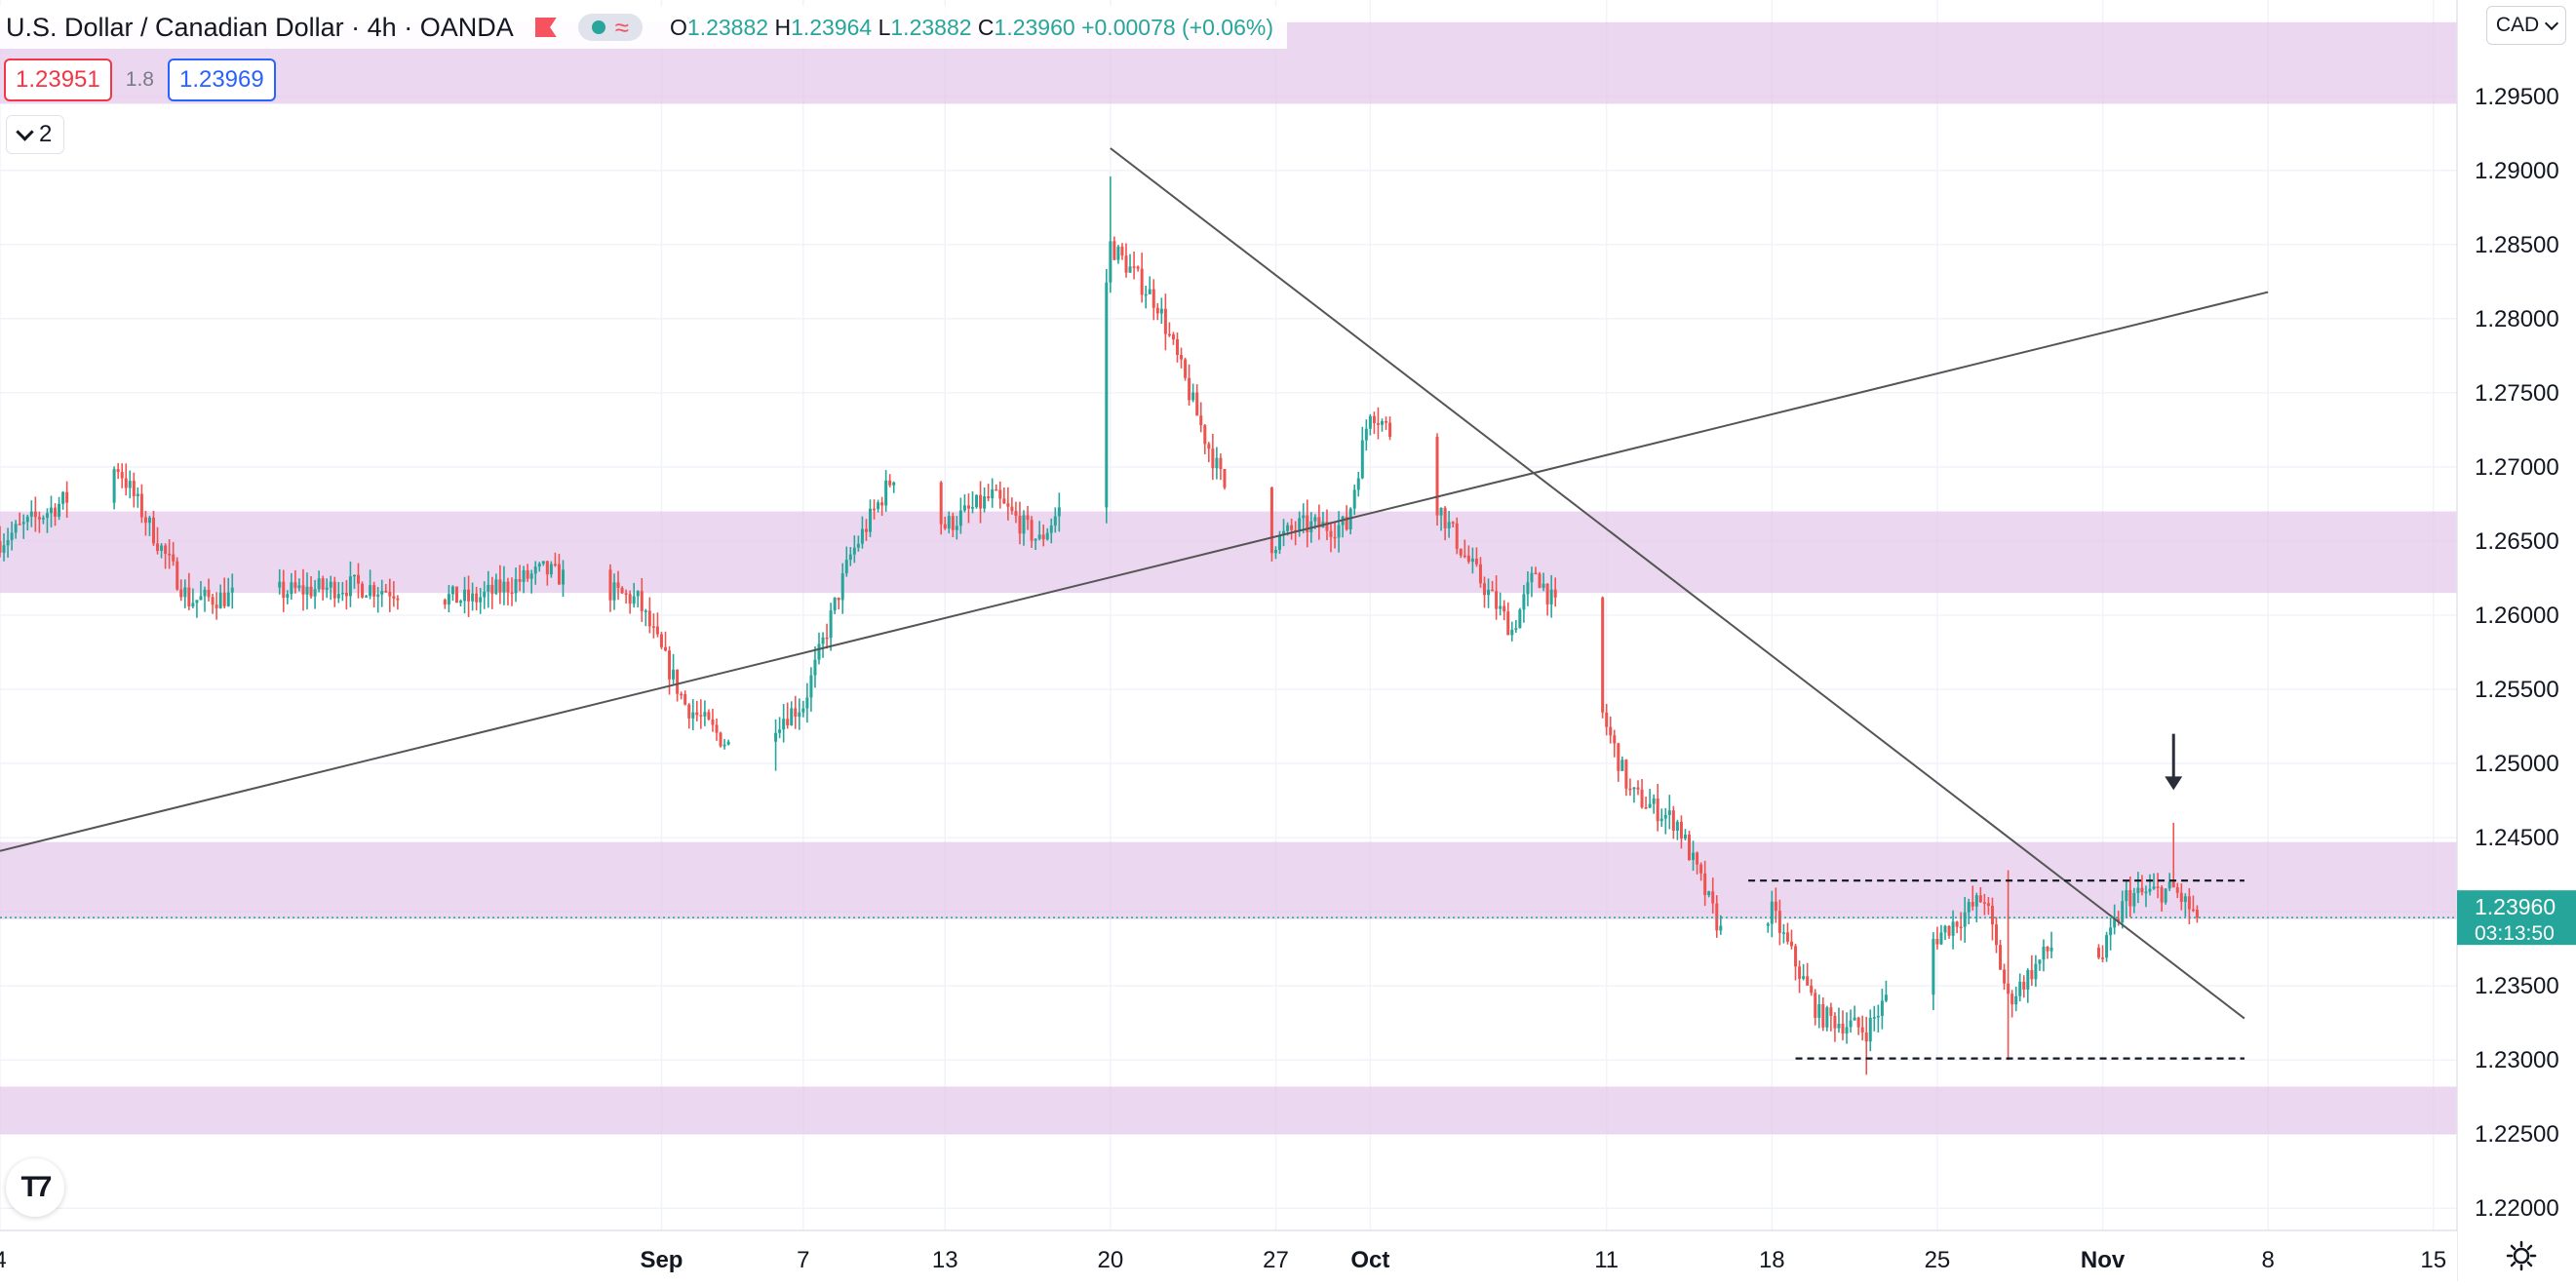  Describe the element at coordinates (2521, 1255) in the screenshot. I see `settings-button` at that location.